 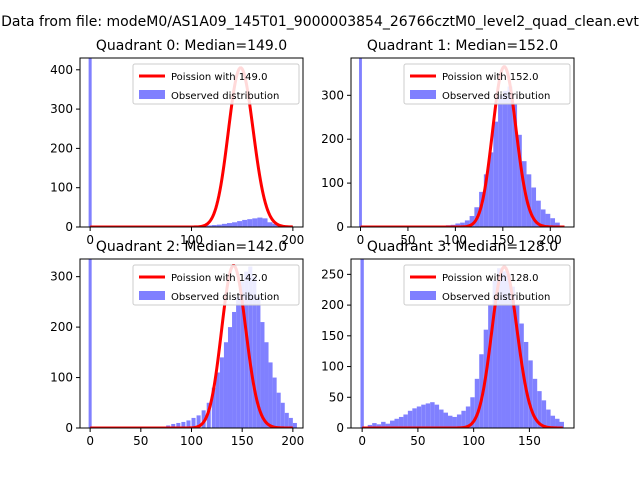 I want to click on chart-title: Quadrant 3: Median=128.0, so click(x=462, y=247).